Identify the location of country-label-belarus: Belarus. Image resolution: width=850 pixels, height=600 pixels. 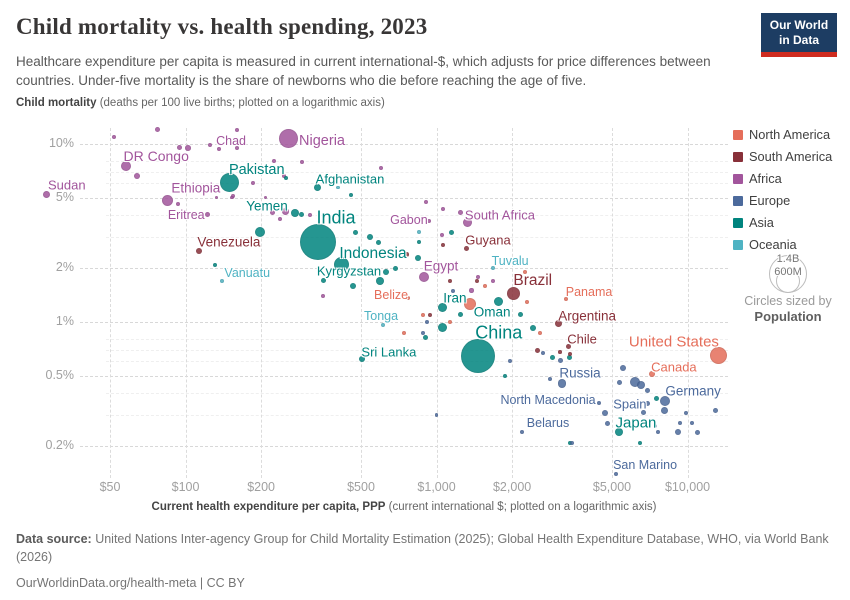
(548, 423).